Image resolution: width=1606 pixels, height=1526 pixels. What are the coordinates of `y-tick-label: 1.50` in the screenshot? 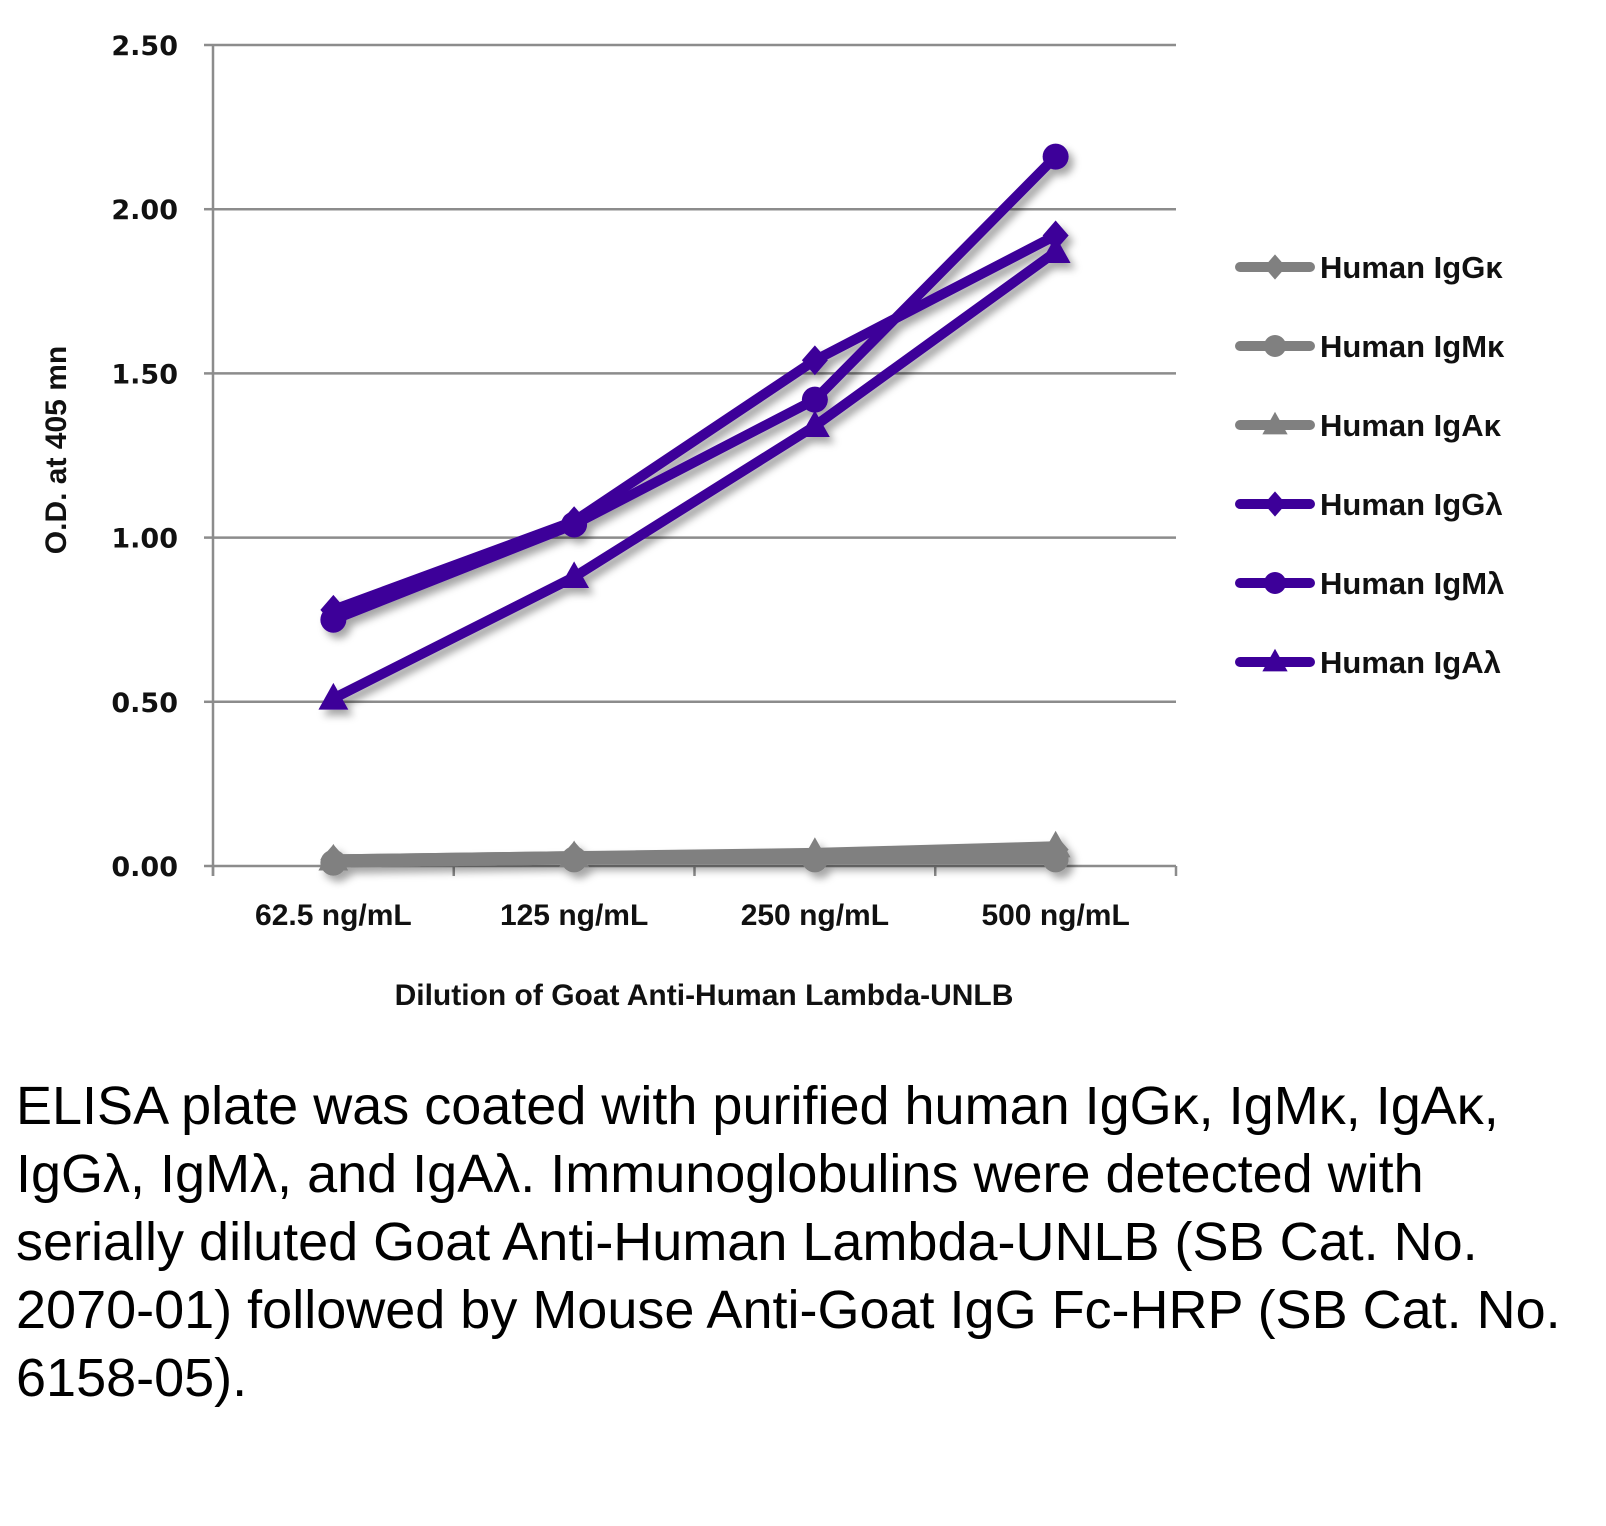 It's located at (144, 374).